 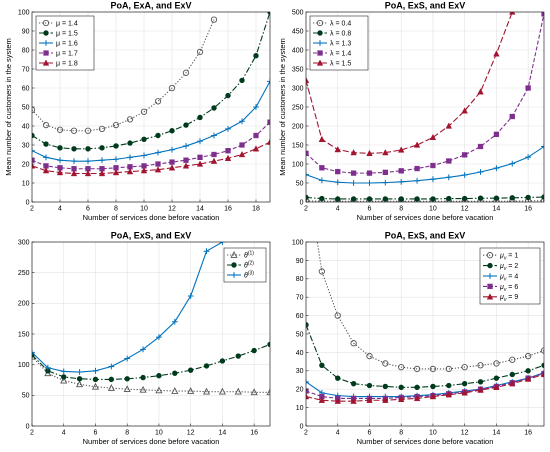 What do you see at coordinates (500, 288) in the screenshot?
I see `legend-item: μv = 6` at bounding box center [500, 288].